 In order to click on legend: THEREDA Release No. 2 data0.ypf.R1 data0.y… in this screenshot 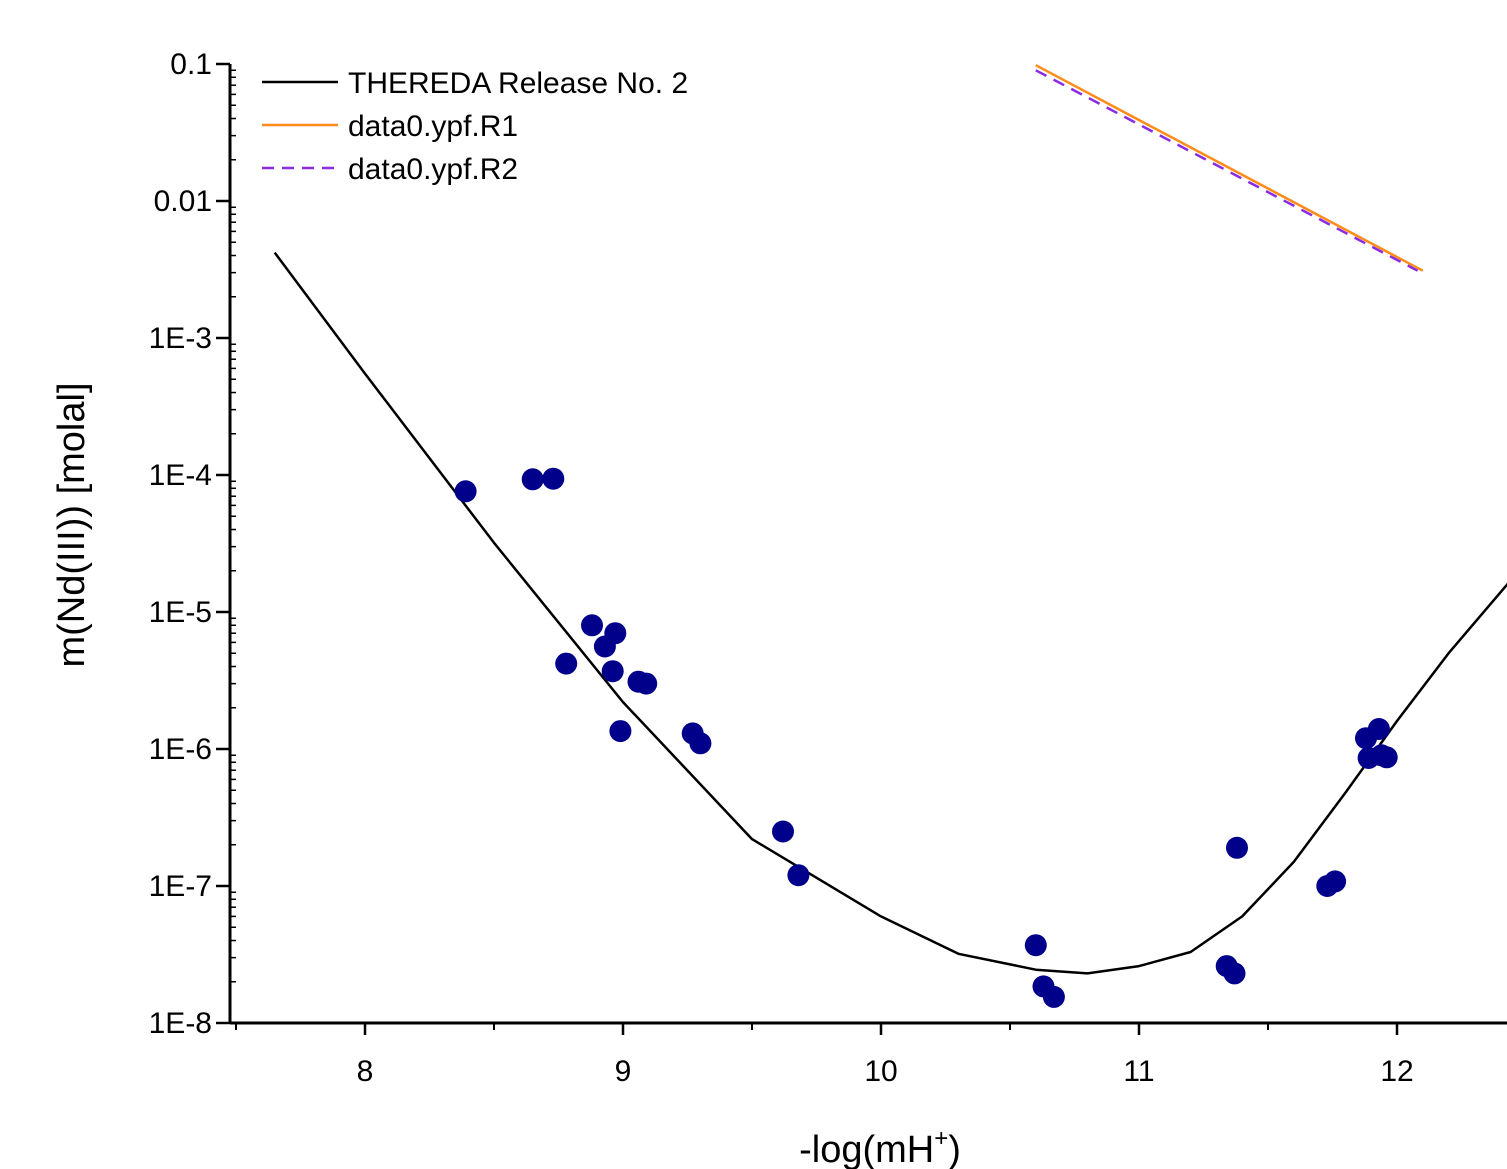, I will do `click(475, 126)`.